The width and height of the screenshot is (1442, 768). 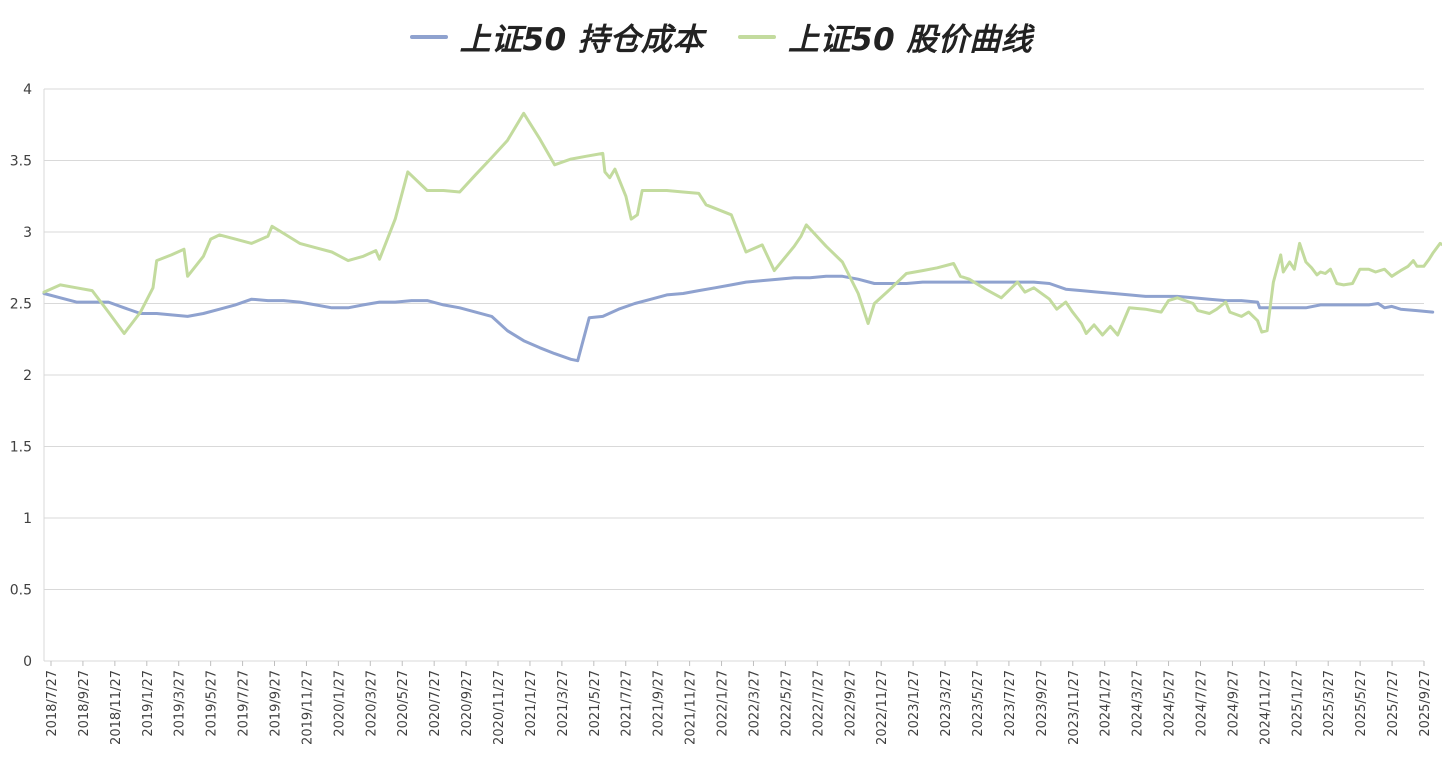 I want to click on x-tick-label: 2021/9/27, so click(x=659, y=703).